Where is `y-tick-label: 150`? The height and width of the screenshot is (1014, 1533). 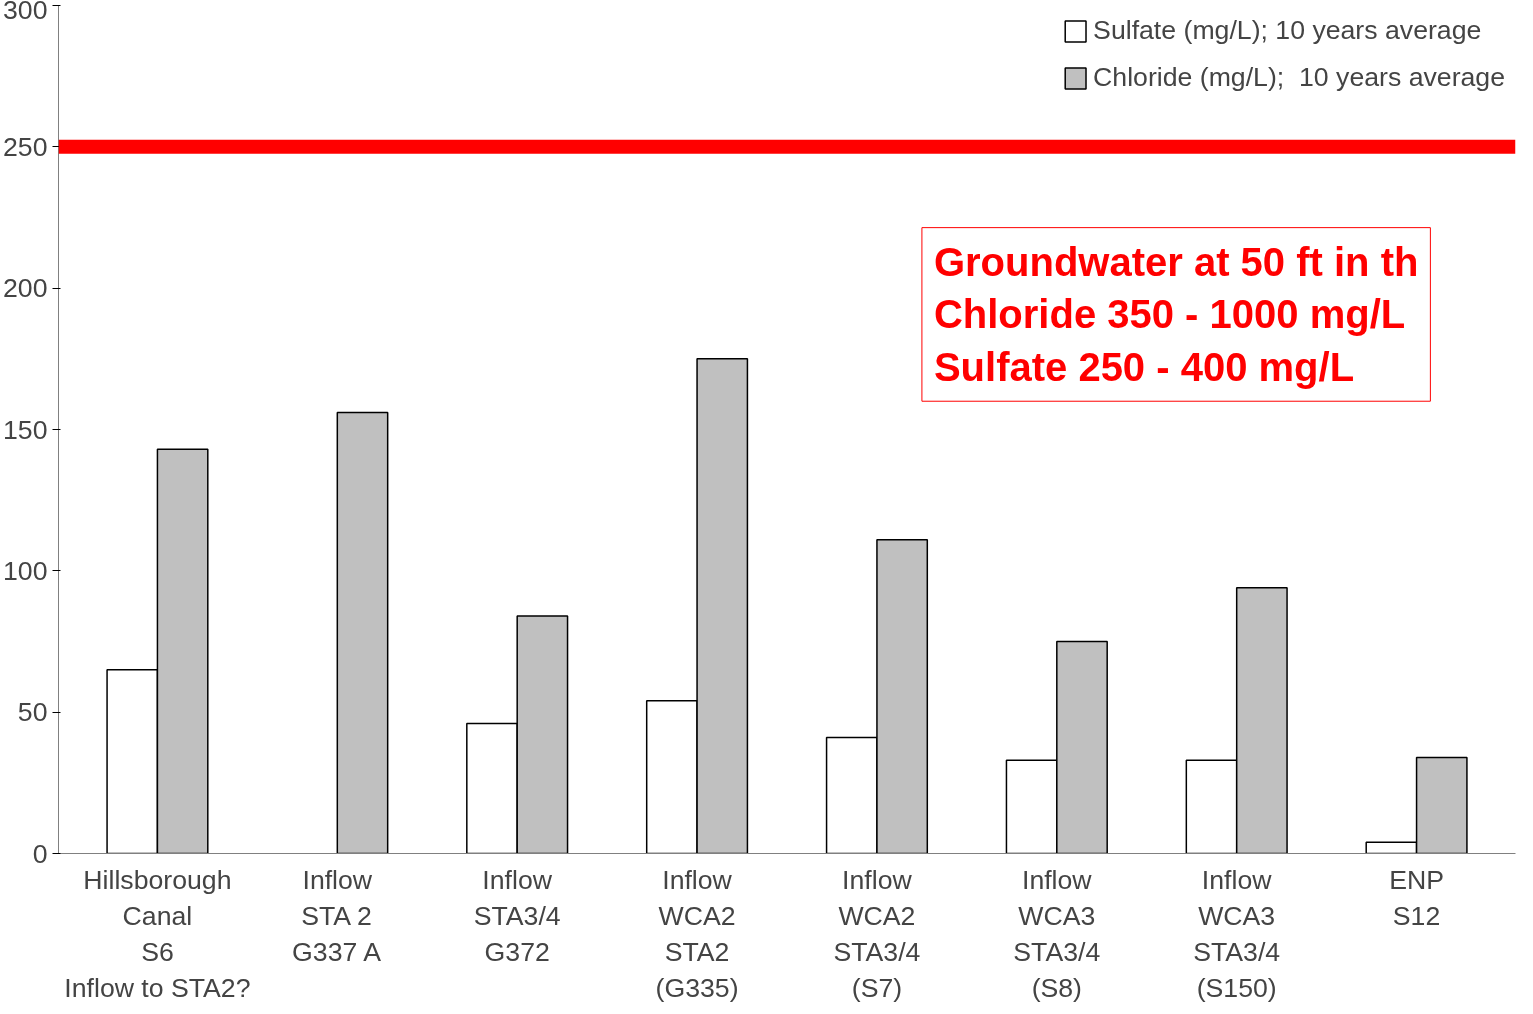
y-tick-label: 150 is located at coordinates (25, 429).